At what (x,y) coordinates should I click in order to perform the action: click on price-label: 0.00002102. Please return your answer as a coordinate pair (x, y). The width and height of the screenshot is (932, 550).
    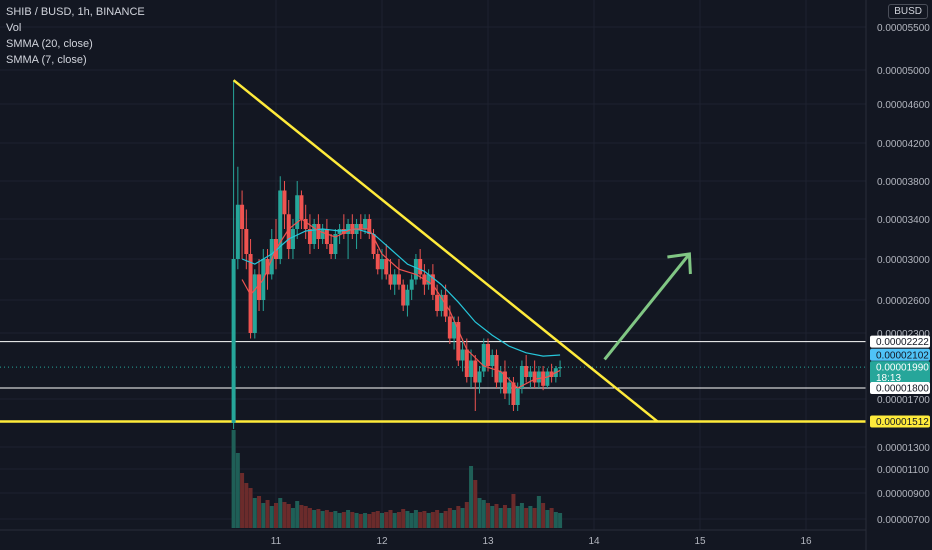
    Looking at the image, I should click on (900, 354).